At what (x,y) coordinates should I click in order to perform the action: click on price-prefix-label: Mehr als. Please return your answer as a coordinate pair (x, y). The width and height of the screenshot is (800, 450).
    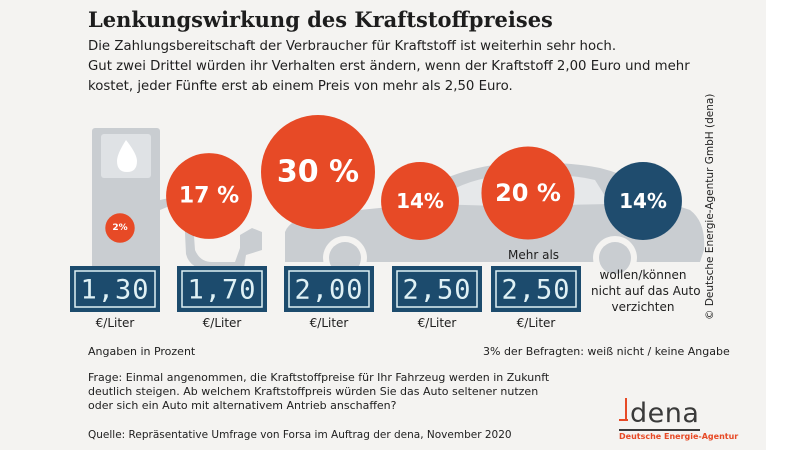
    Looking at the image, I should click on (534, 255).